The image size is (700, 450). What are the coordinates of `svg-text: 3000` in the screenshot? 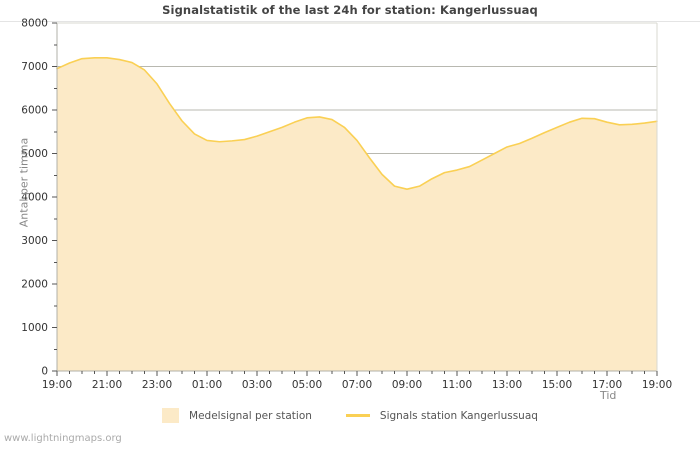 It's located at (34, 241).